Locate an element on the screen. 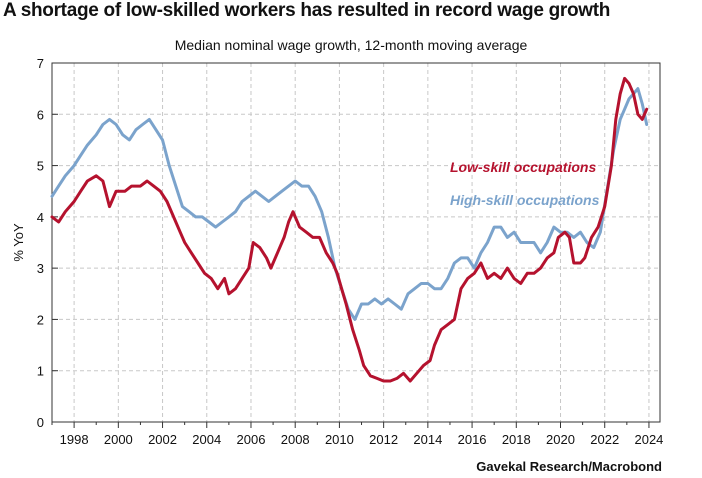 The width and height of the screenshot is (702, 478). x-tick-label: 2000 is located at coordinates (118, 439).